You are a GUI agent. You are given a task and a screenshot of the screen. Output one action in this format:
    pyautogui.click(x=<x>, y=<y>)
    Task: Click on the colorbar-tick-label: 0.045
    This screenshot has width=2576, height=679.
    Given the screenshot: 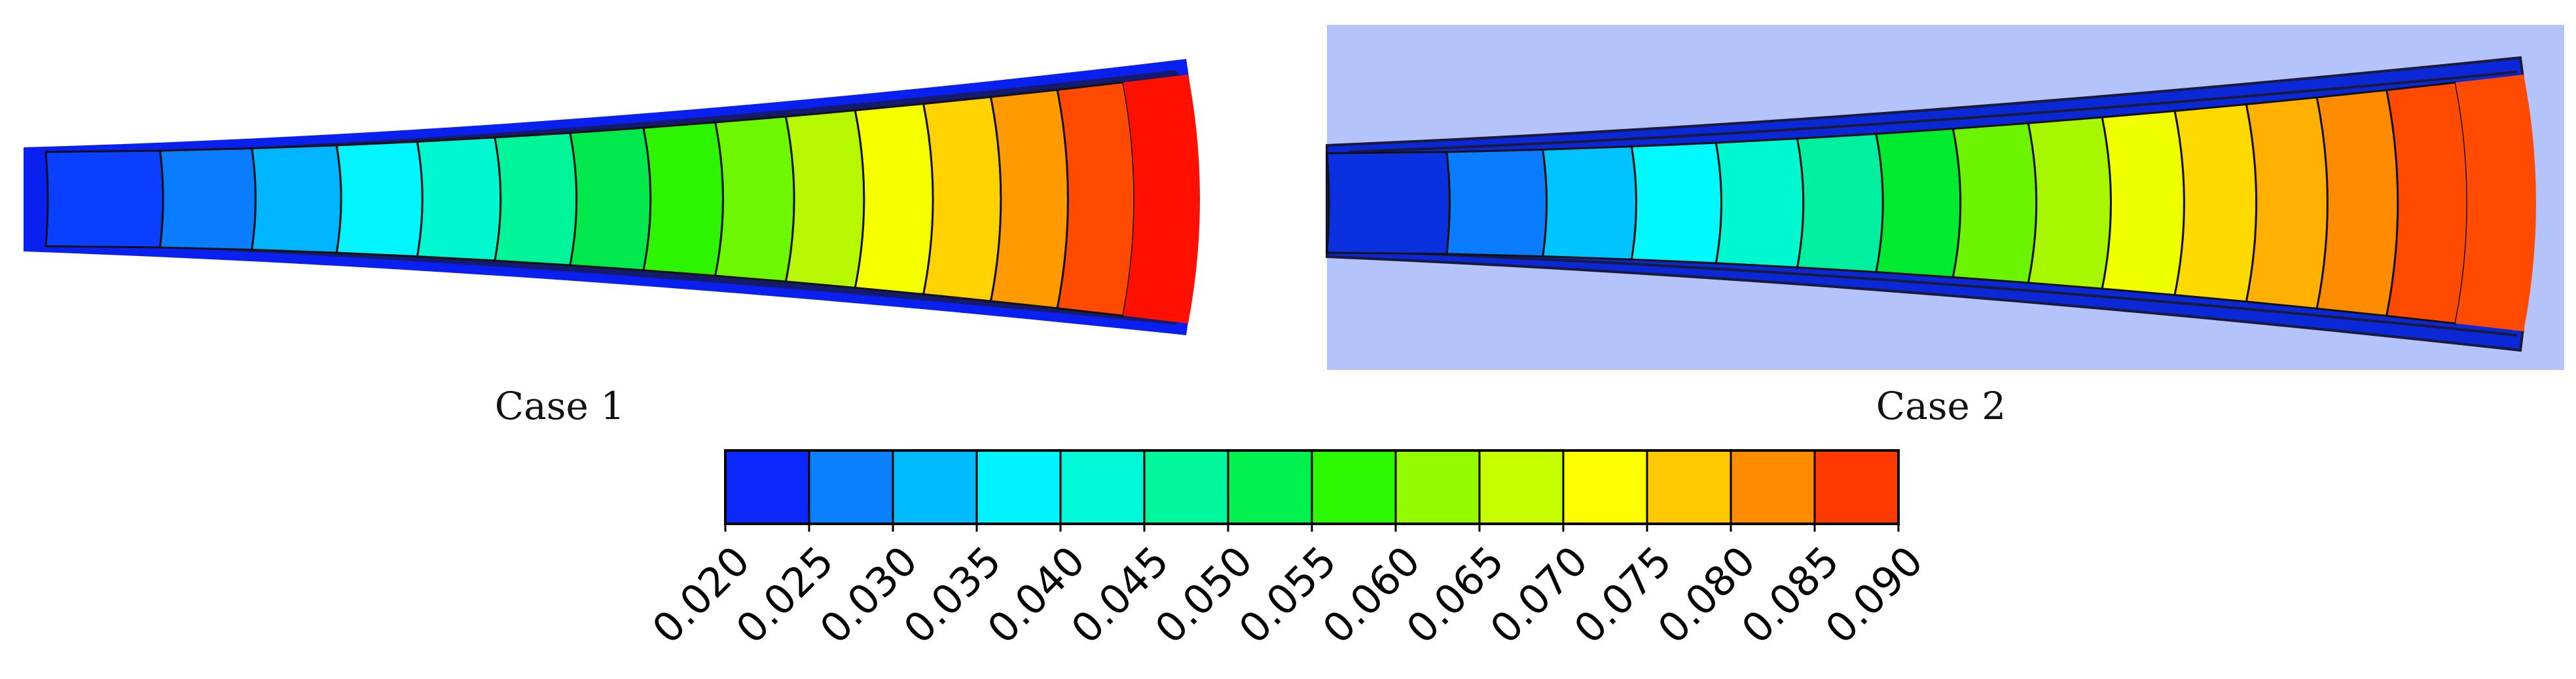 What is the action you would take?
    pyautogui.click(x=1120, y=595)
    